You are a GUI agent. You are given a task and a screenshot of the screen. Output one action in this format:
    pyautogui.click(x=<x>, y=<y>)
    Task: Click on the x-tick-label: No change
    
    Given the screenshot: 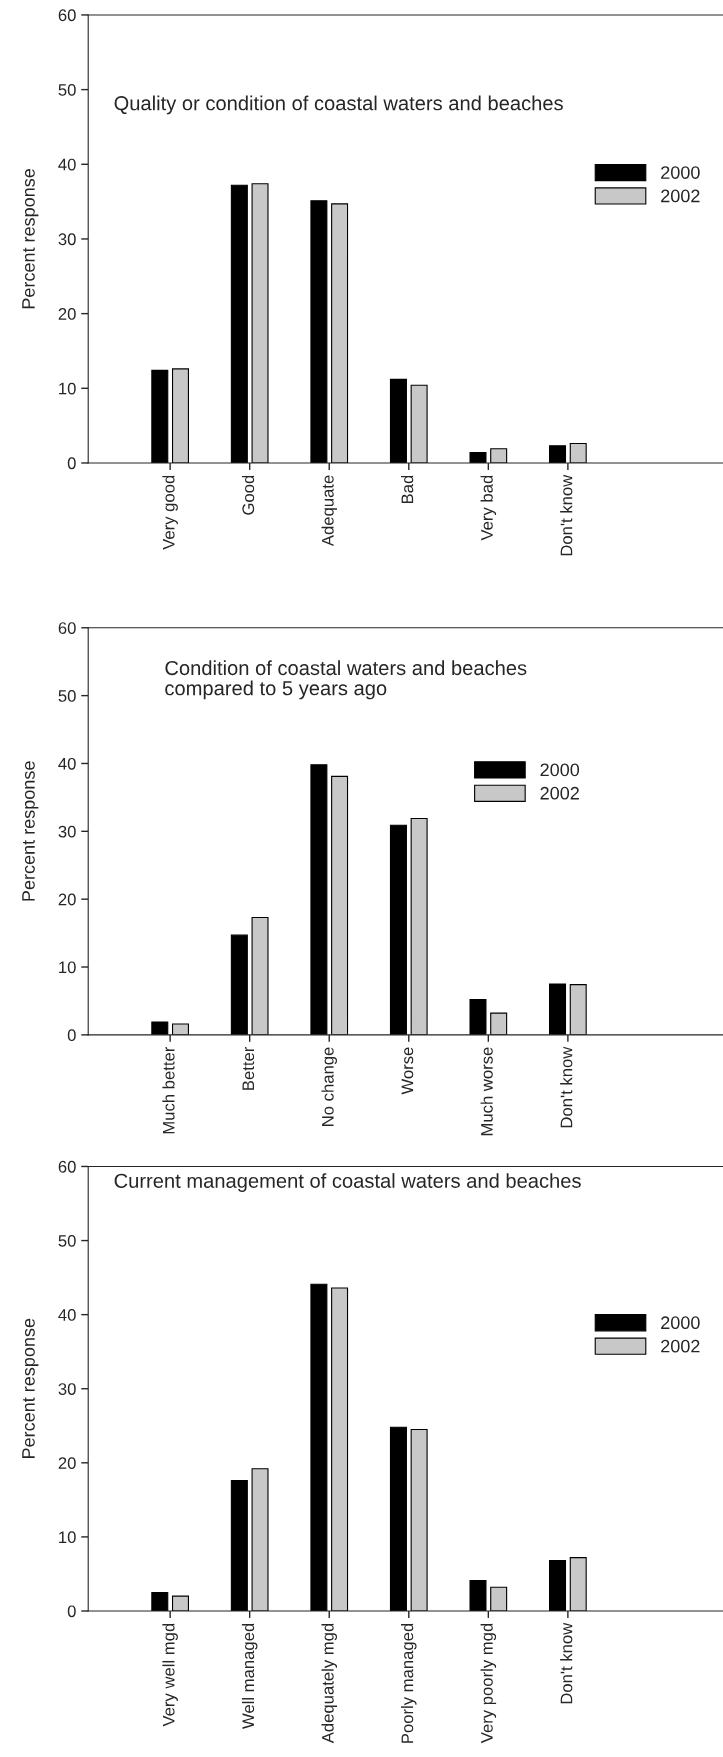 What is the action you would take?
    pyautogui.click(x=329, y=1086)
    